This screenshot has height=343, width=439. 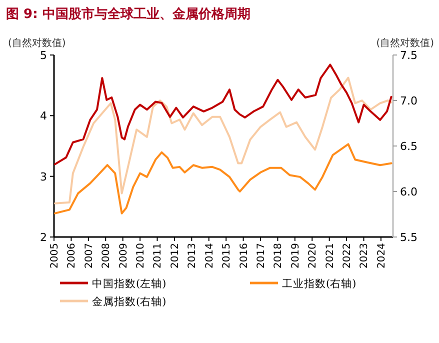 I want to click on x-tick-label: 2023, so click(x=364, y=255).